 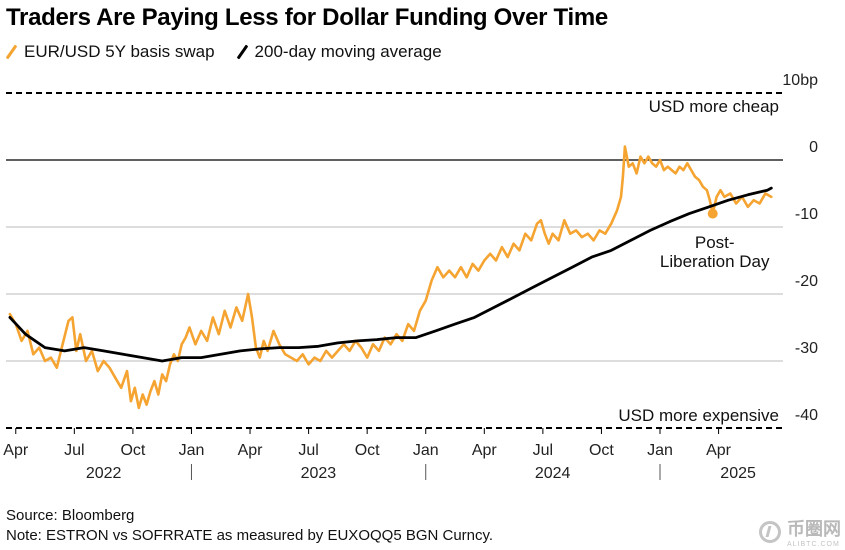 What do you see at coordinates (119, 51) in the screenshot?
I see `legend-label-swap: EUR/USD 5Y basis swap` at bounding box center [119, 51].